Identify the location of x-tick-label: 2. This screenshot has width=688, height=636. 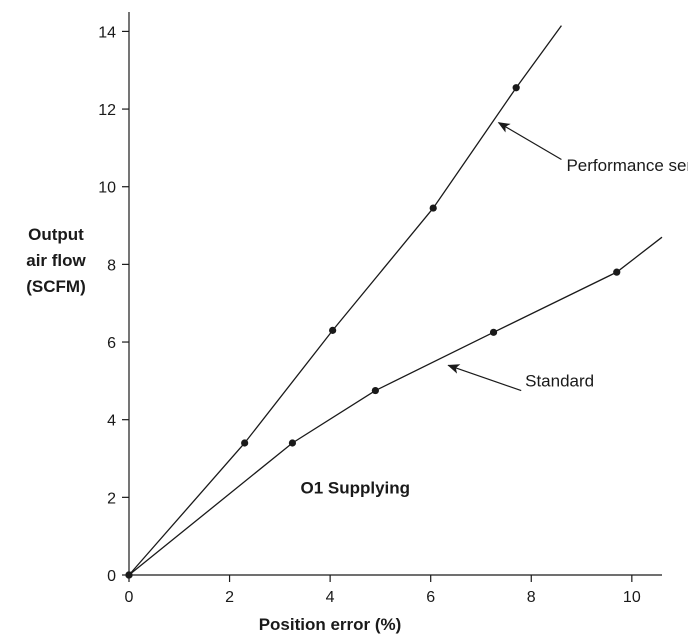
(229, 597).